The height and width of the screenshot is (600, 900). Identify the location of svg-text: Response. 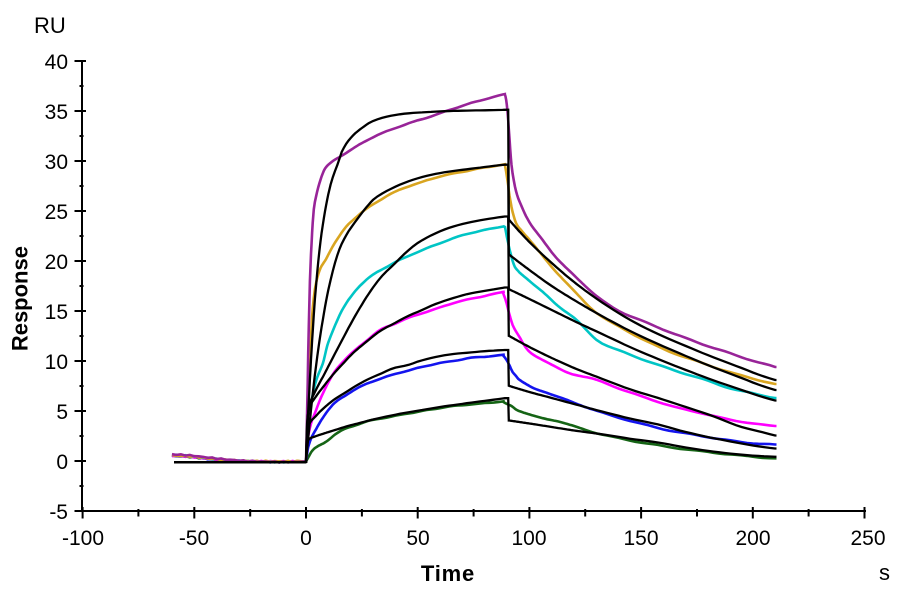
(20, 298).